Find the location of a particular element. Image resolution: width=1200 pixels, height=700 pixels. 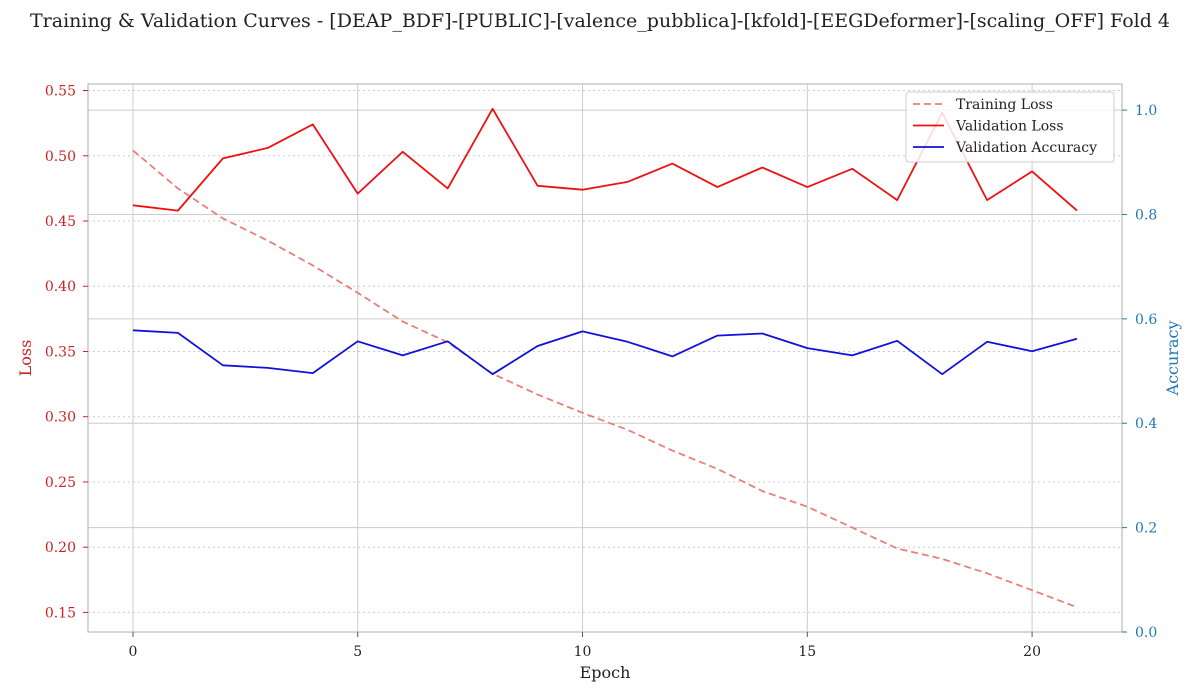

y-right-tick-label: 0.8 is located at coordinates (1146, 215).